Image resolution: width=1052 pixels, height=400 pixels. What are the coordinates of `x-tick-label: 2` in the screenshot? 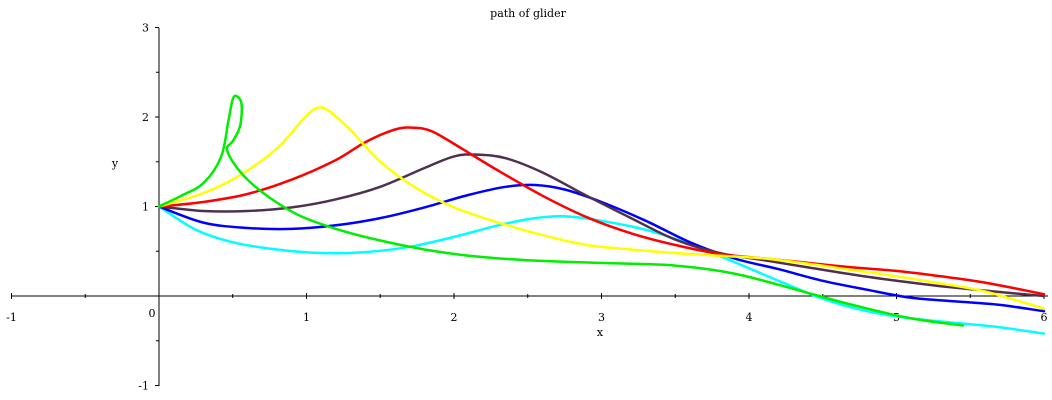 It's located at (454, 317).